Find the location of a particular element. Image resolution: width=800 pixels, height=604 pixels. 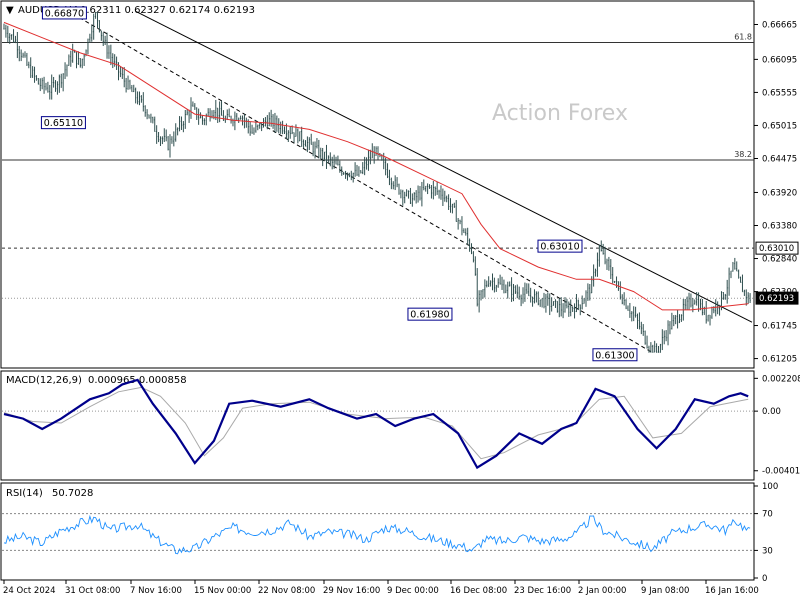

macd-signal-line is located at coordinates (376, 423).